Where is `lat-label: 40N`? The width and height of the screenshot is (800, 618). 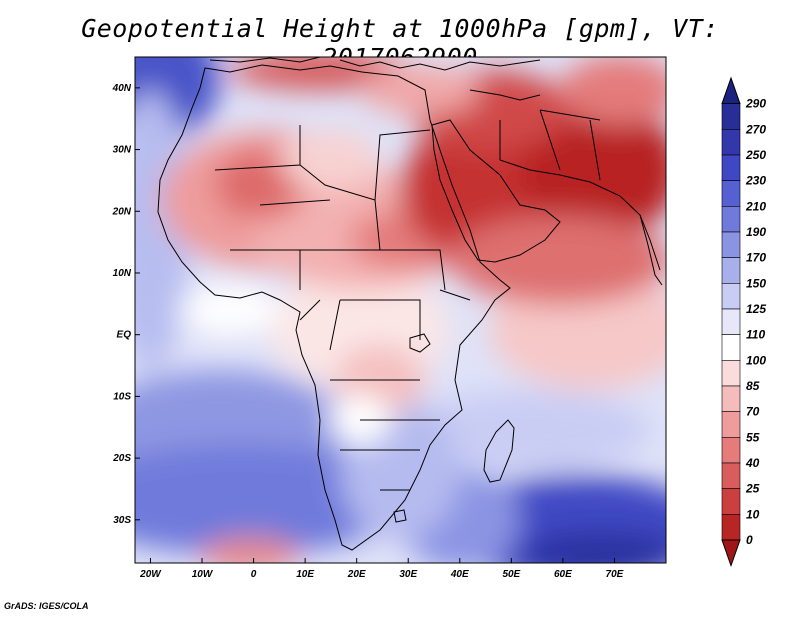 lat-label: 40N is located at coordinates (122, 88).